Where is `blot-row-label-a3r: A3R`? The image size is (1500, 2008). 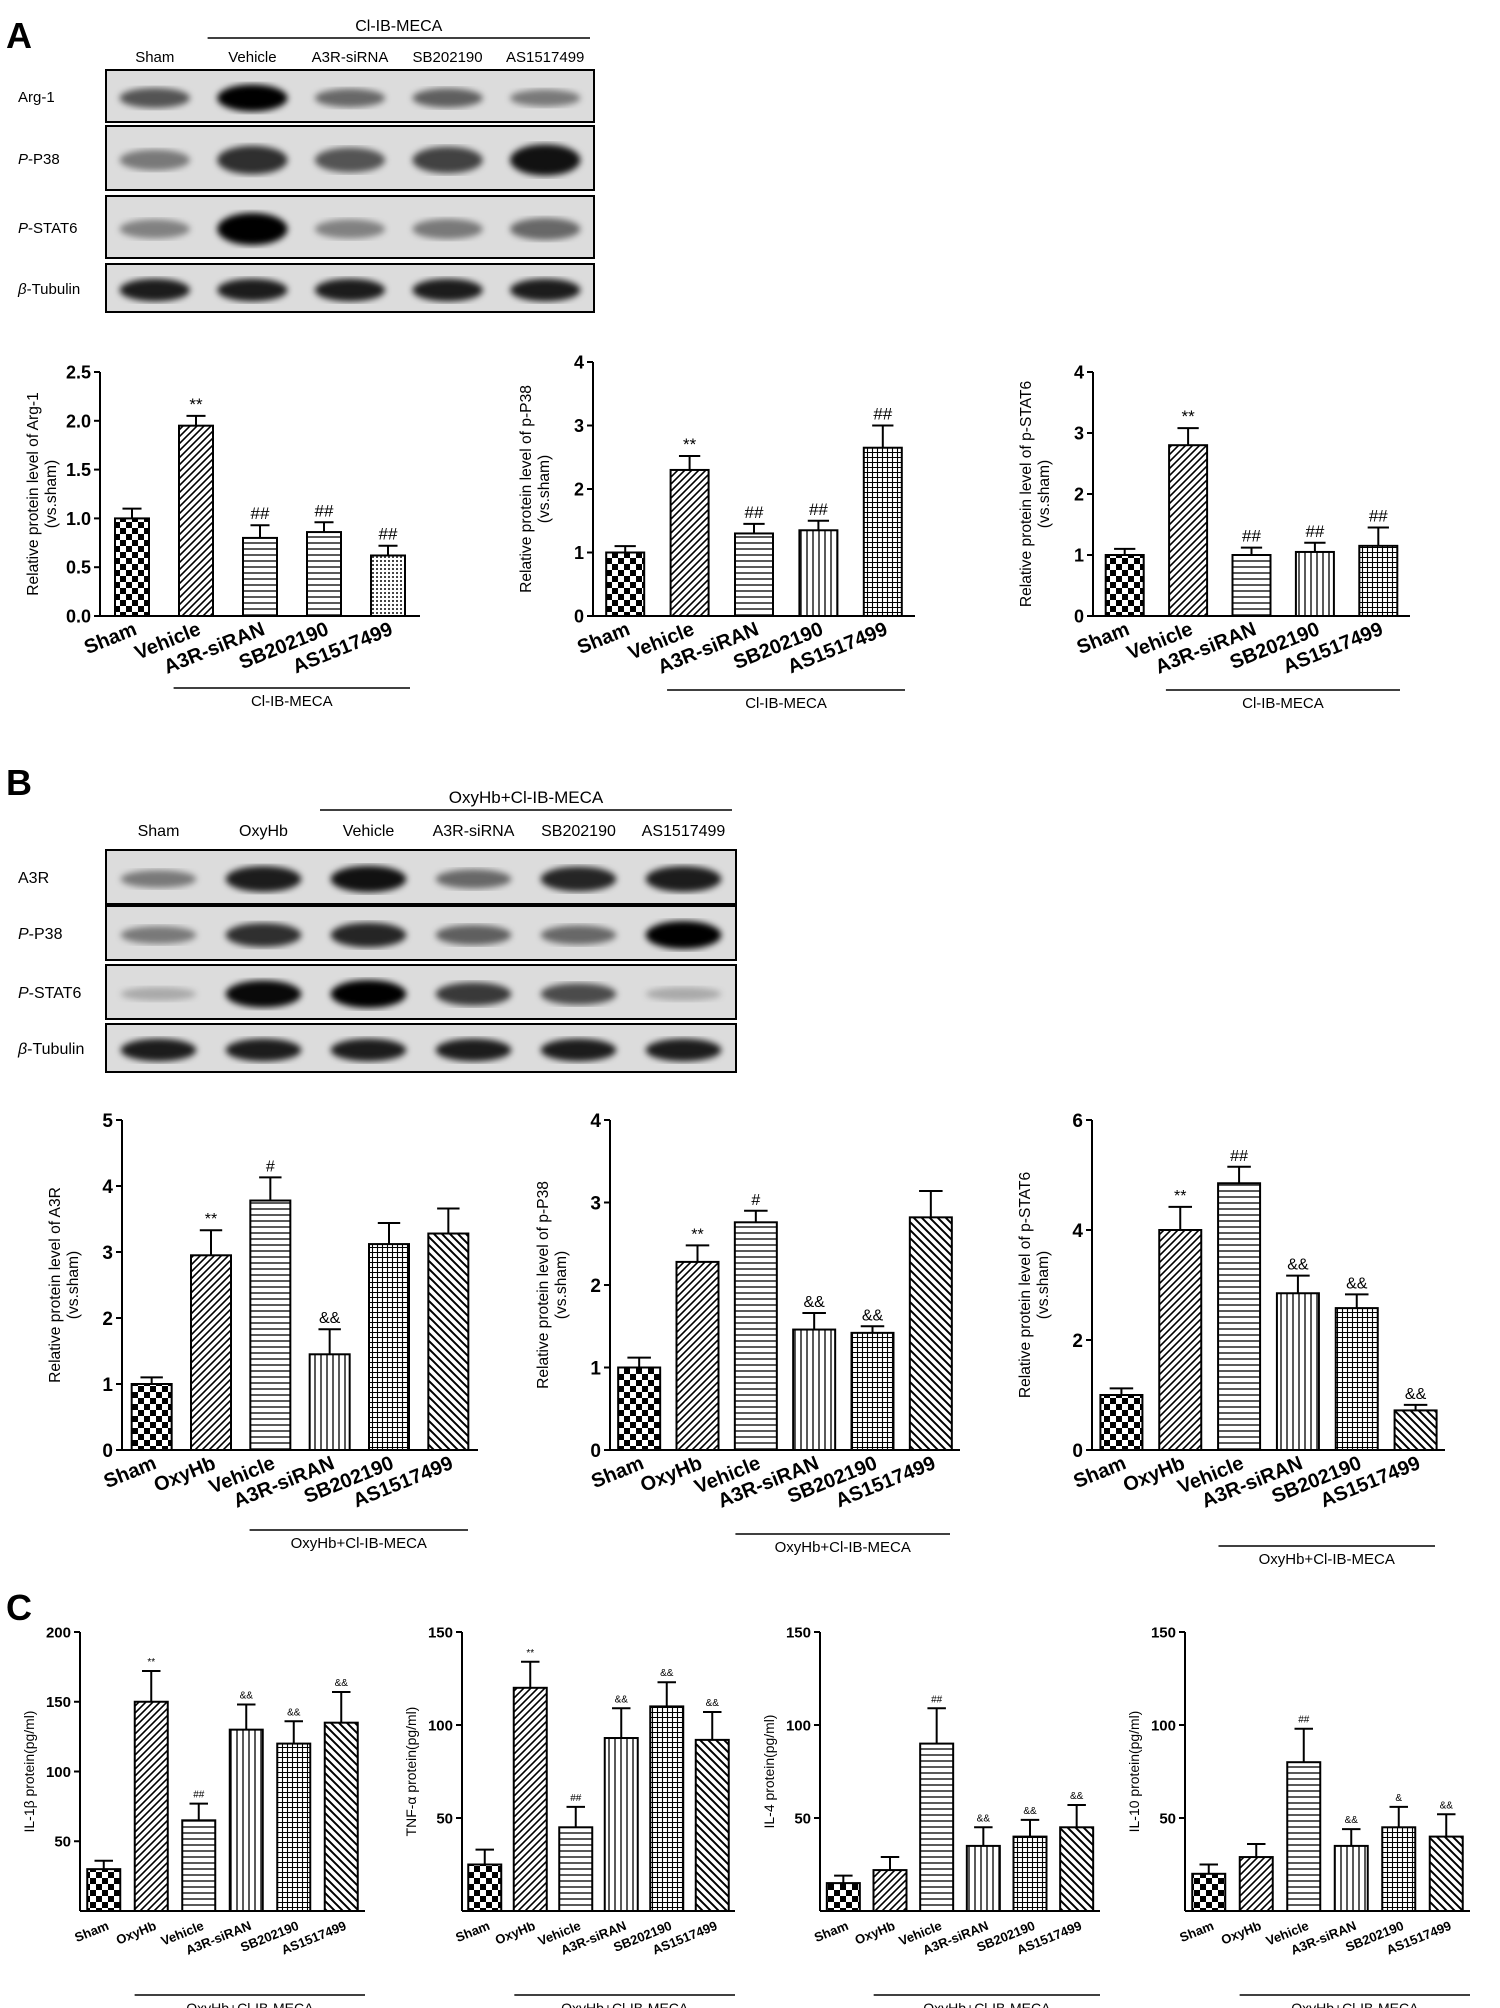
blot-row-label-a3r: A3R is located at coordinates (33, 878).